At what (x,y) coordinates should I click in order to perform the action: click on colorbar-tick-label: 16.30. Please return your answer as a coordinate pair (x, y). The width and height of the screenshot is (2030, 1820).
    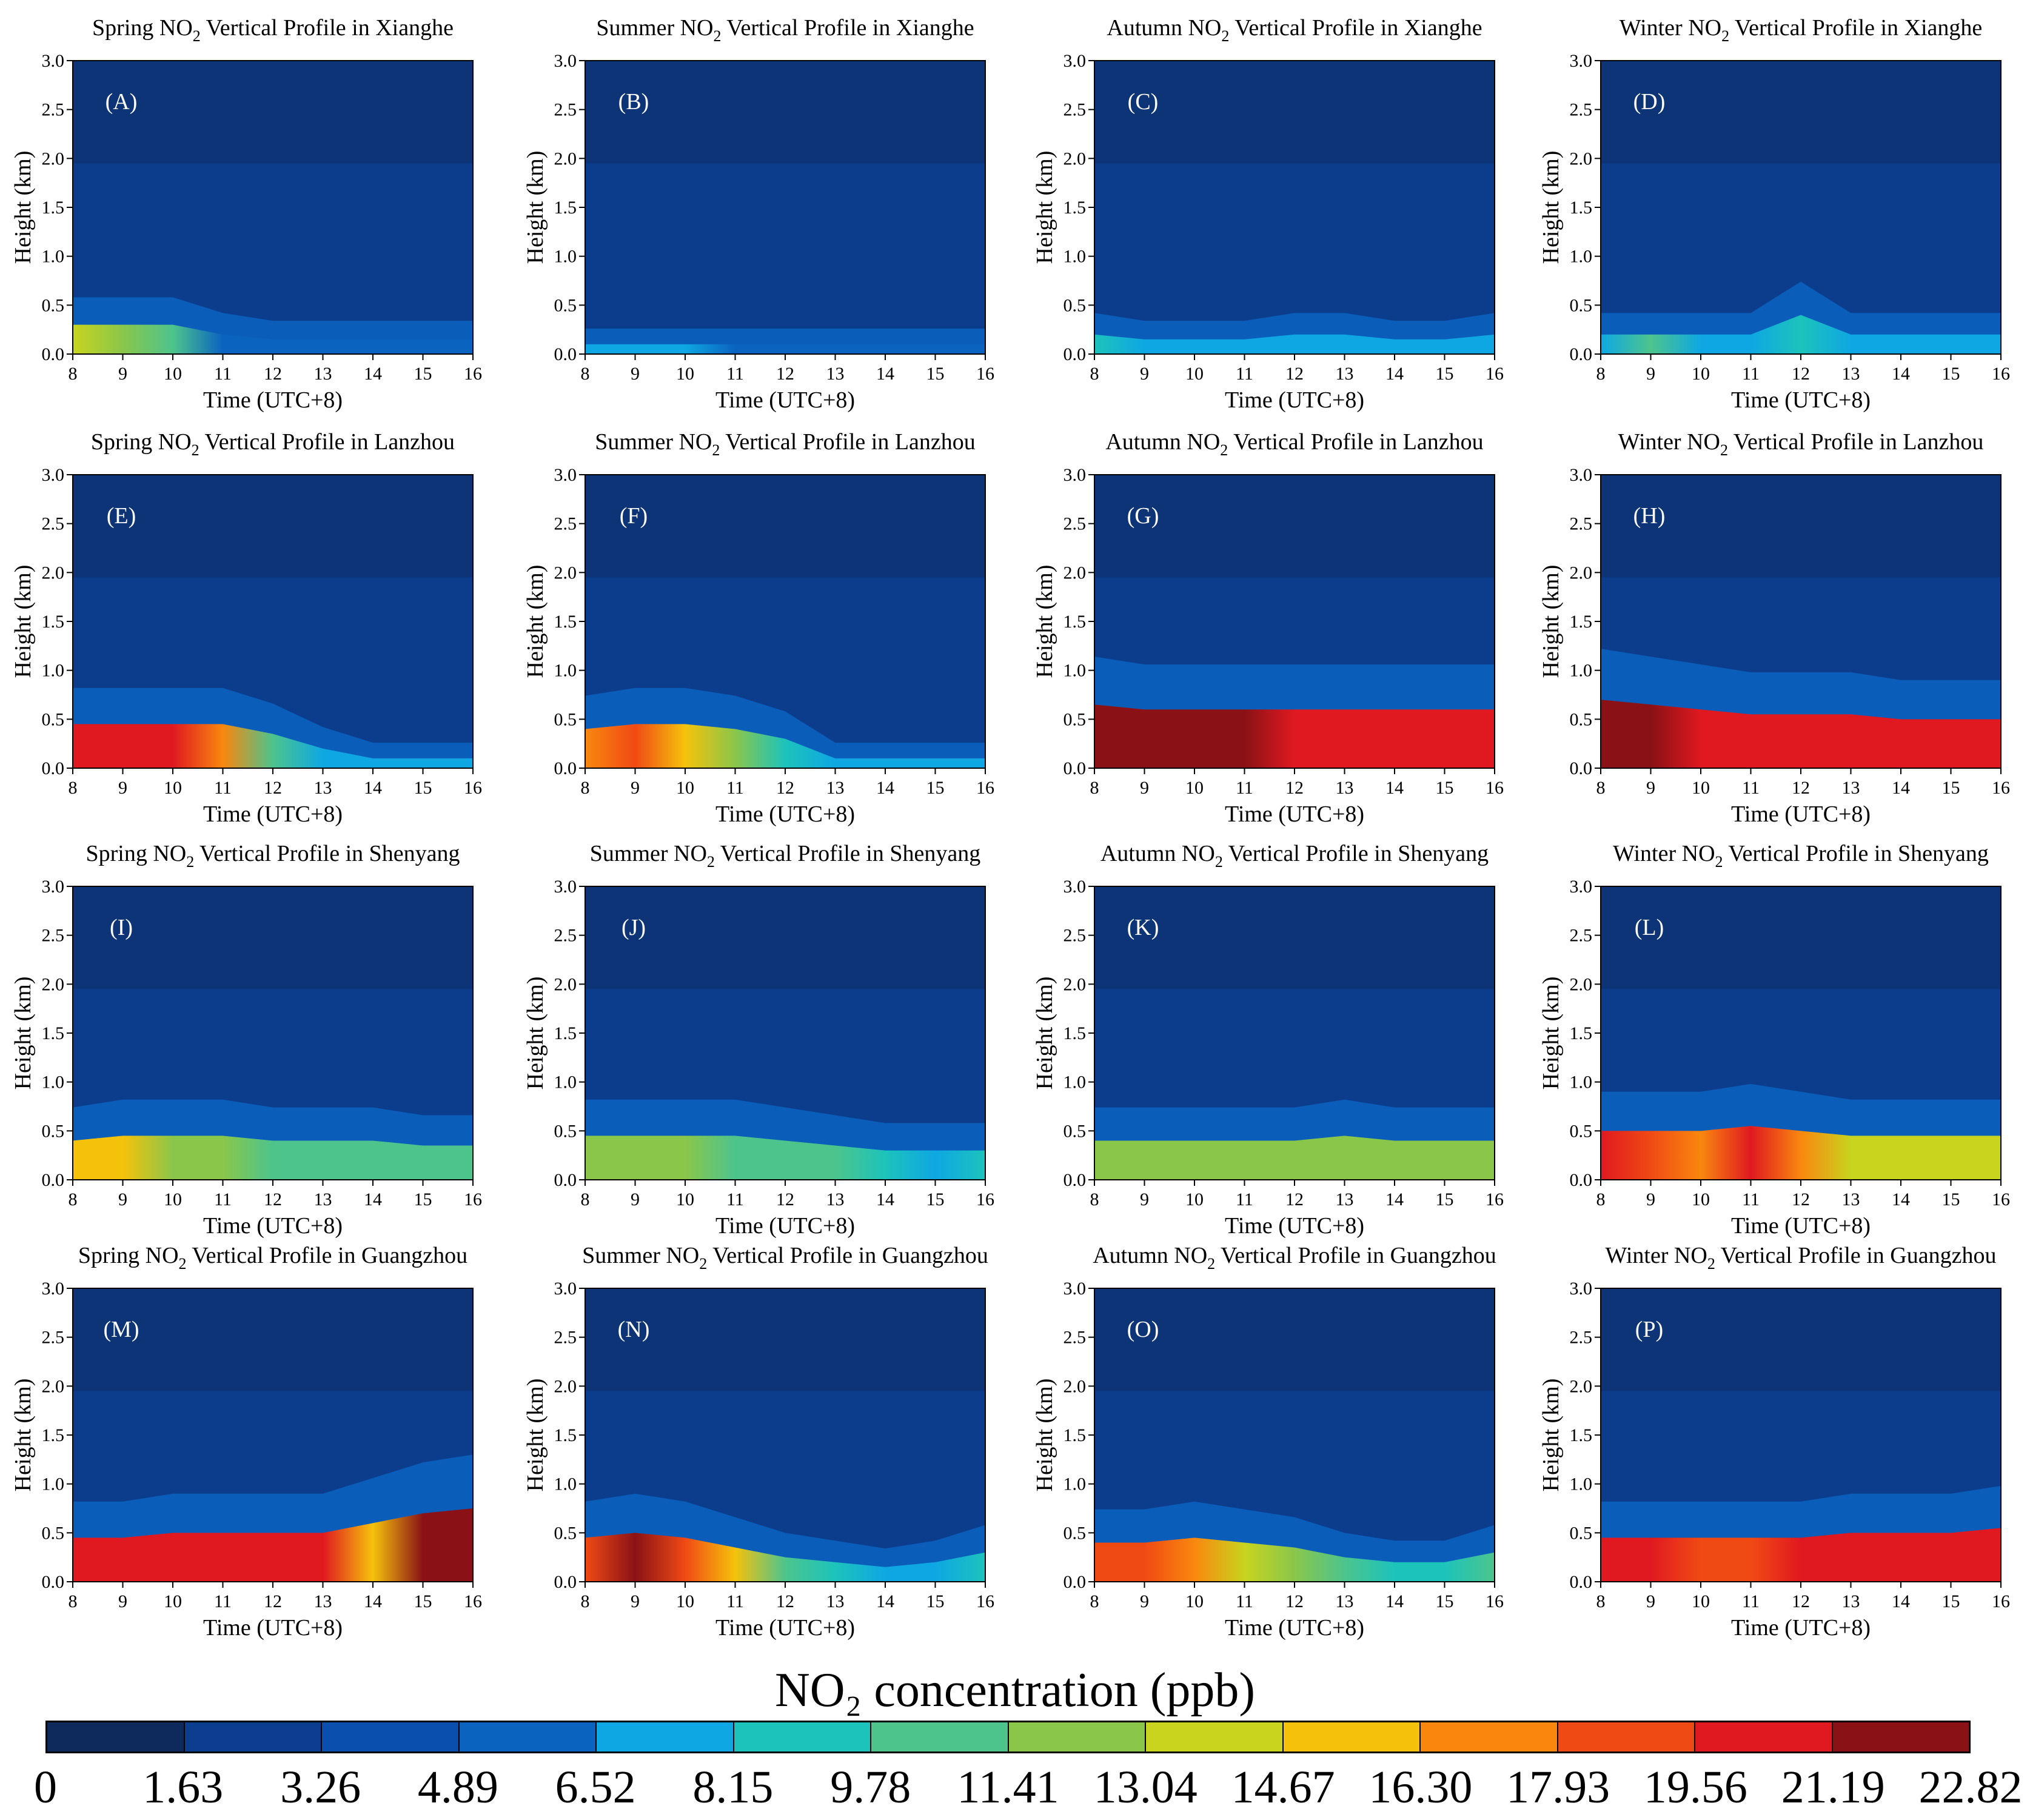
    Looking at the image, I should click on (1420, 1787).